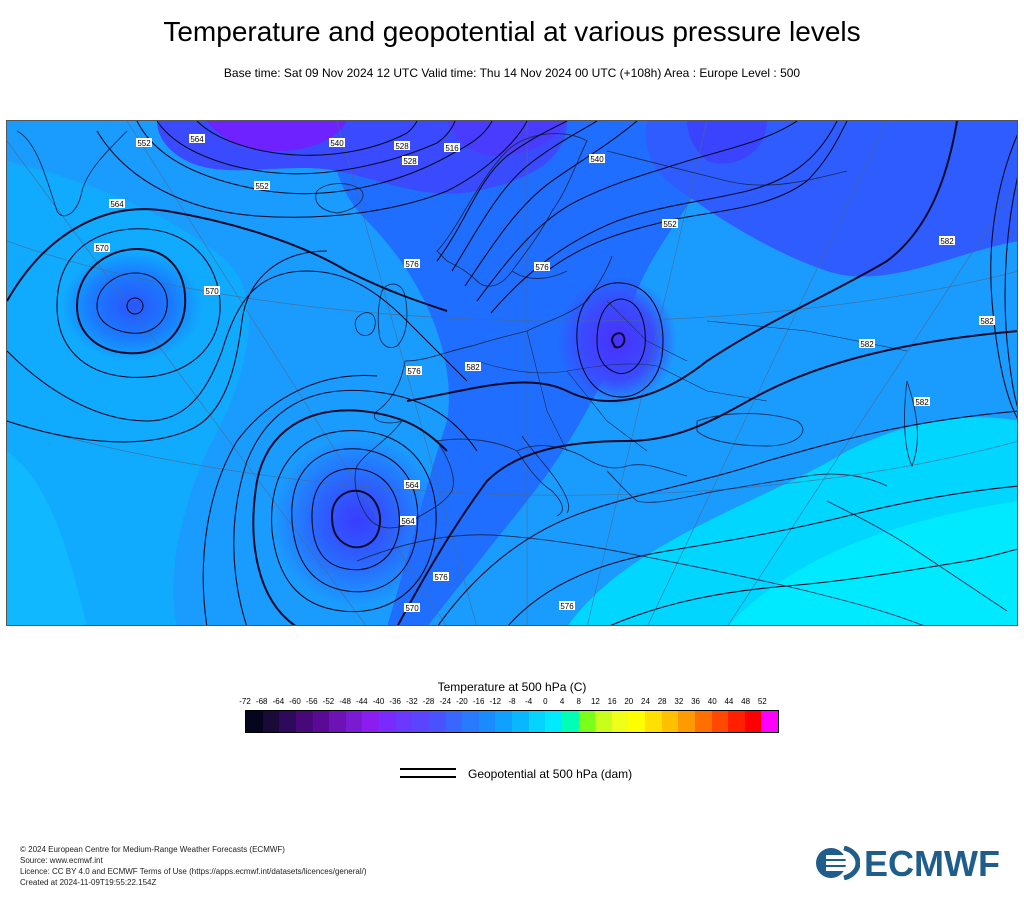 This screenshot has width=1024, height=922. Describe the element at coordinates (762, 701) in the screenshot. I see `colorbar-tick-label: 52` at that location.